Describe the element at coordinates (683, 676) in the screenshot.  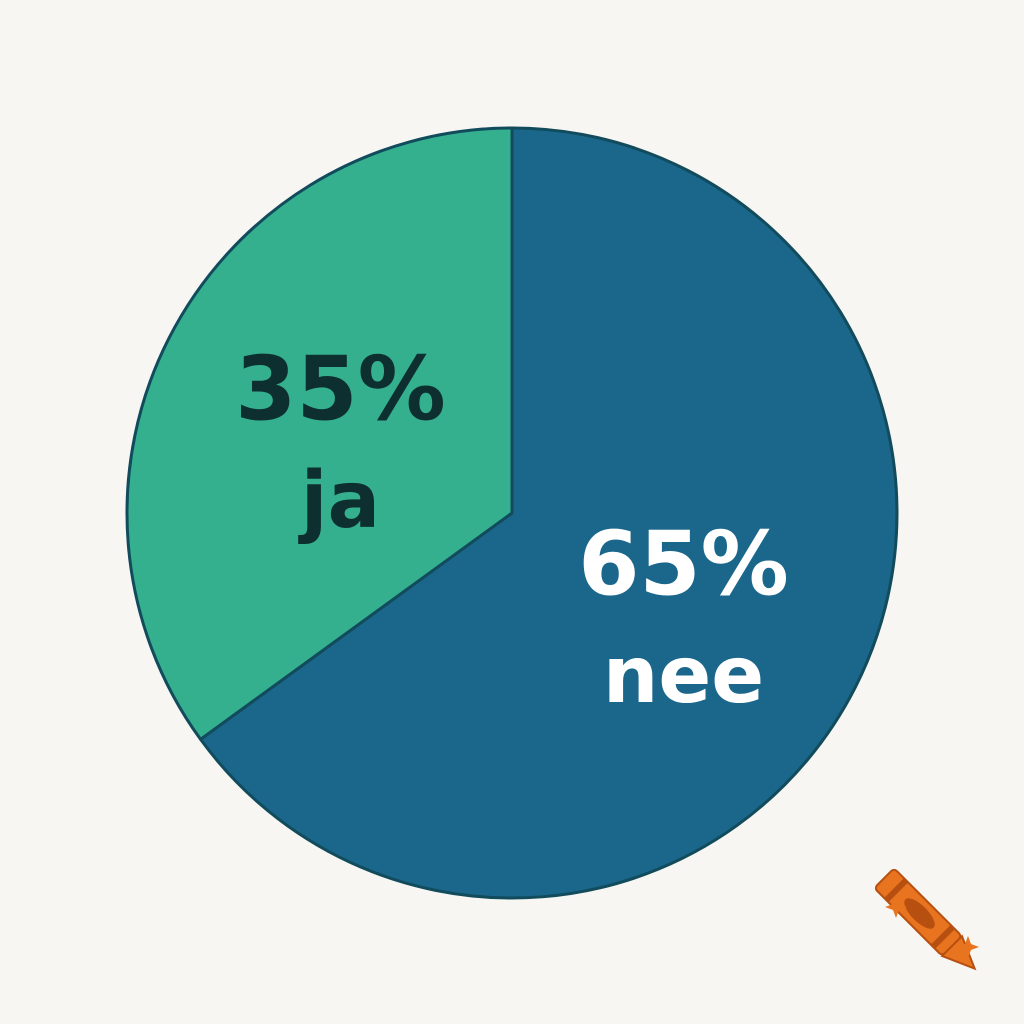
I see `category-label: nee` at that location.